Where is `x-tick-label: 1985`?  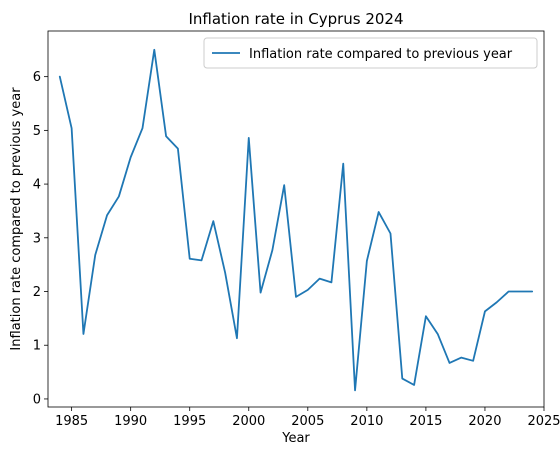
x-tick-label: 1985 is located at coordinates (71, 421).